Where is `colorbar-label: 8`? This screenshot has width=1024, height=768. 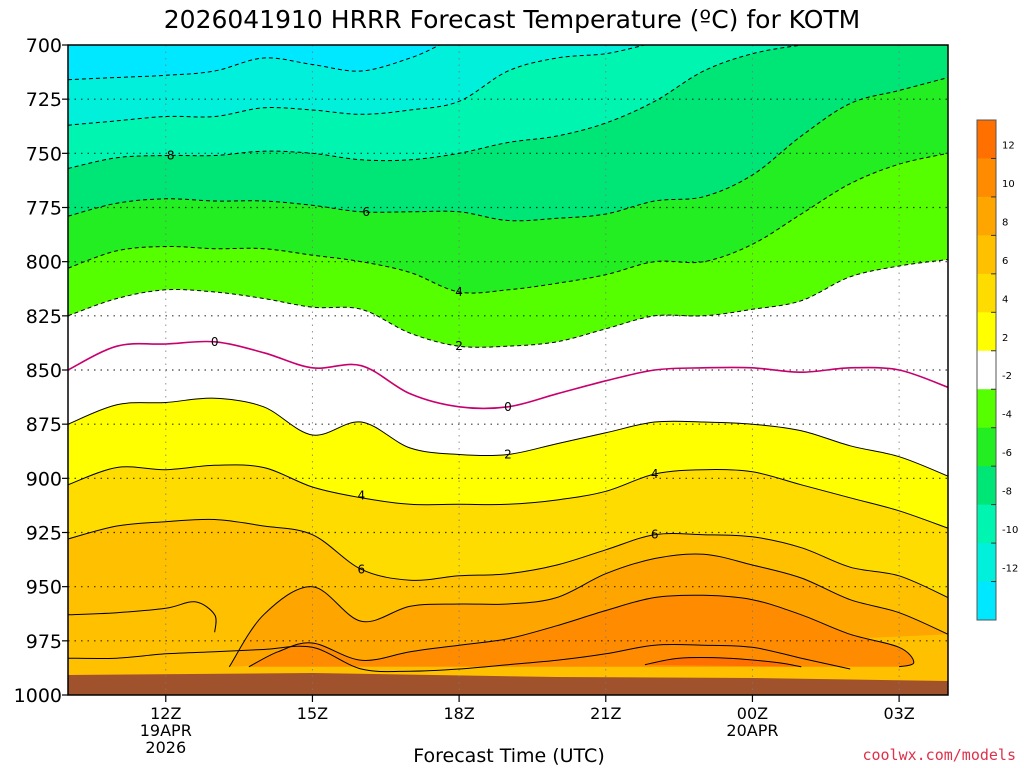
colorbar-label: 8 is located at coordinates (1005, 222).